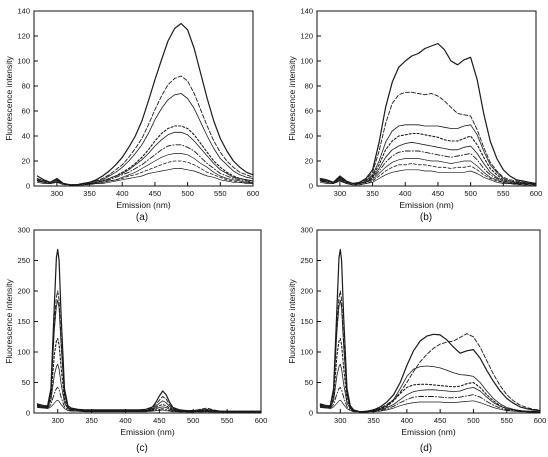 The image size is (548, 457). I want to click on panel-label: (a), so click(142, 217).